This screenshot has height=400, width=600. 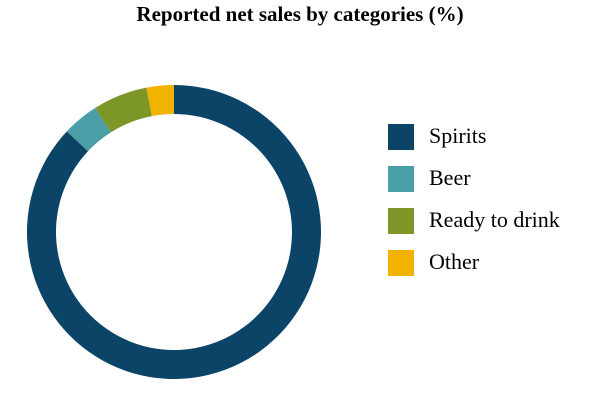 I want to click on legend-label: Beer, so click(x=450, y=177).